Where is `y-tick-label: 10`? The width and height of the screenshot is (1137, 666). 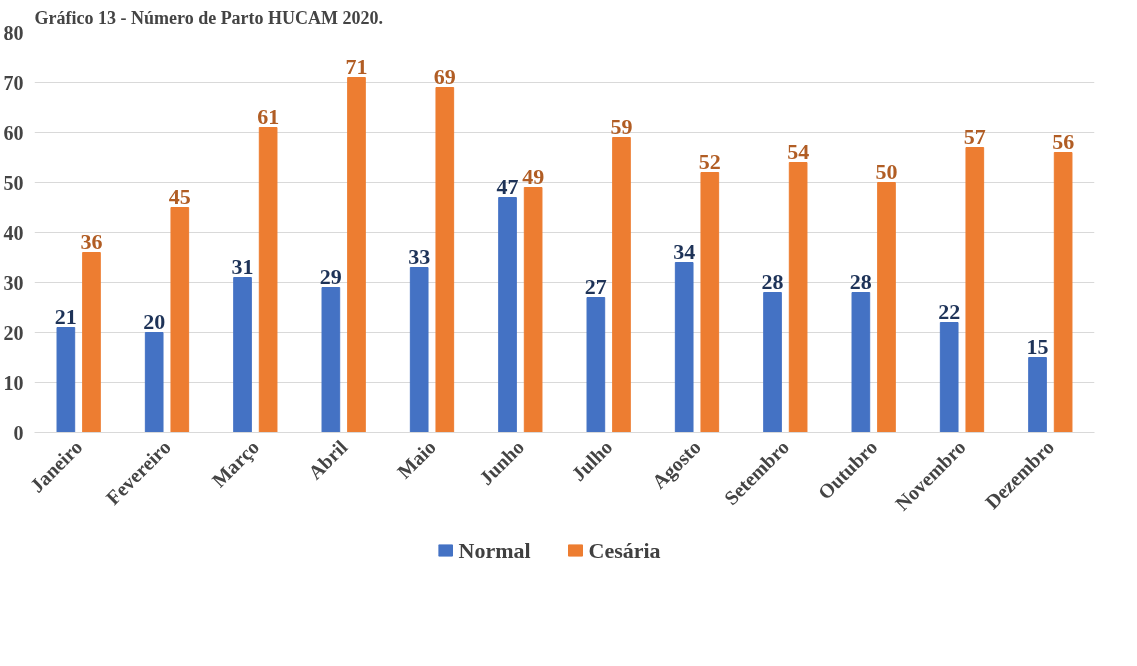 y-tick-label: 10 is located at coordinates (13, 382).